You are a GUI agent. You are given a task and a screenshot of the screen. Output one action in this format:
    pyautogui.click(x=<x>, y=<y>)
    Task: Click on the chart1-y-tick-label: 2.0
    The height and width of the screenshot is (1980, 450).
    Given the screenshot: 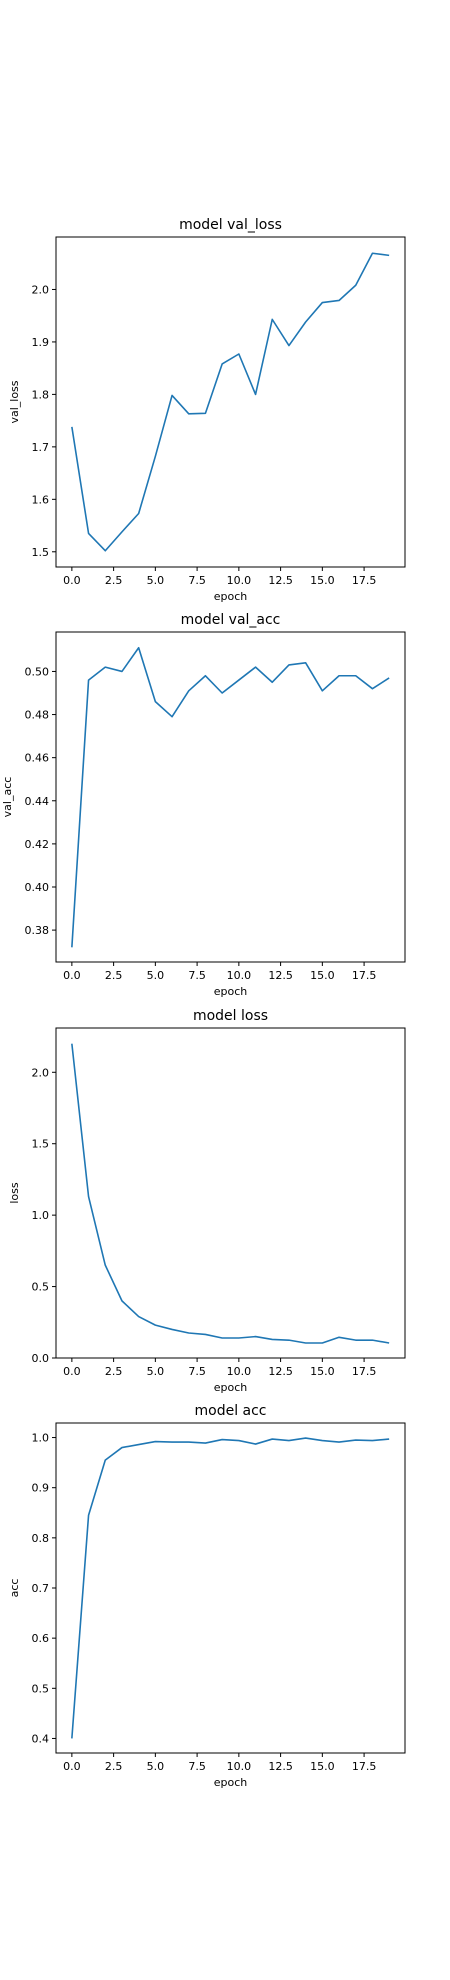 What is the action you would take?
    pyautogui.click(x=41, y=289)
    